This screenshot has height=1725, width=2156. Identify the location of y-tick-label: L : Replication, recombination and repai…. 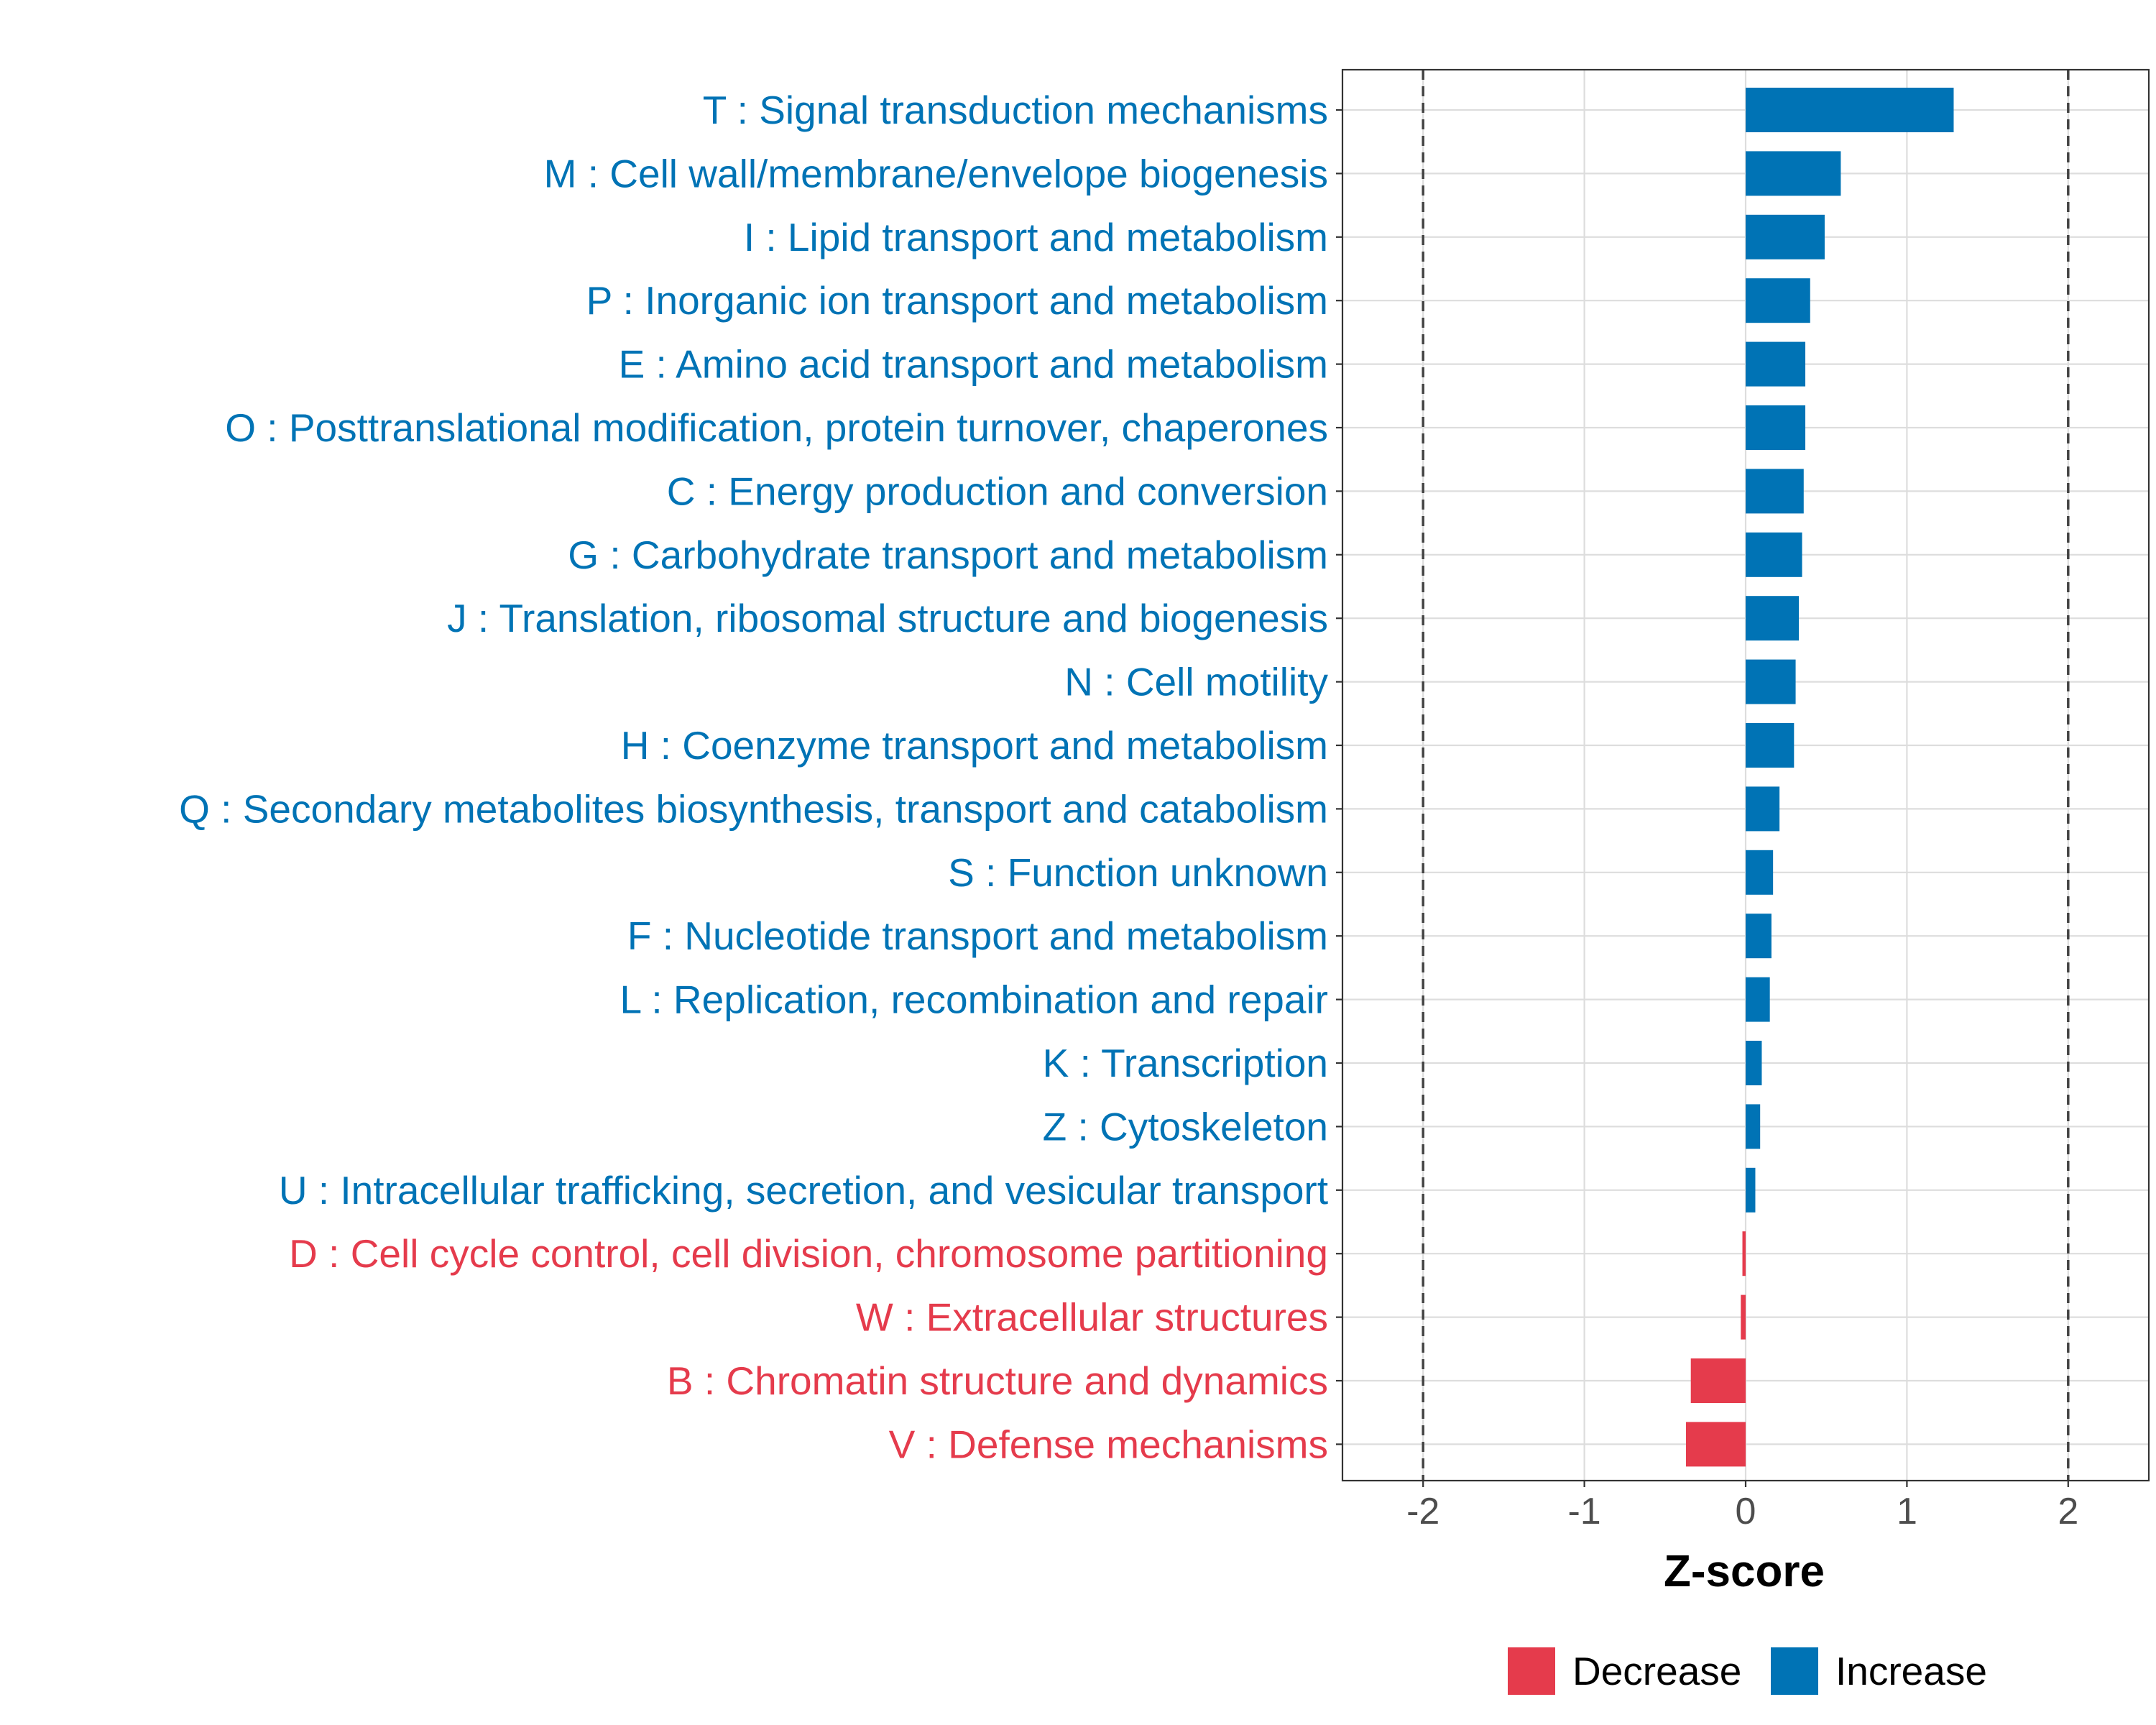
(974, 1000).